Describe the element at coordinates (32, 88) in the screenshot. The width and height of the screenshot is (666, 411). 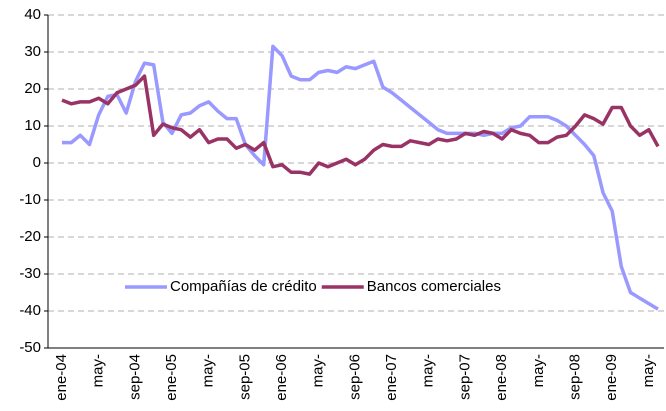
I see `y-tick-label: 20` at that location.